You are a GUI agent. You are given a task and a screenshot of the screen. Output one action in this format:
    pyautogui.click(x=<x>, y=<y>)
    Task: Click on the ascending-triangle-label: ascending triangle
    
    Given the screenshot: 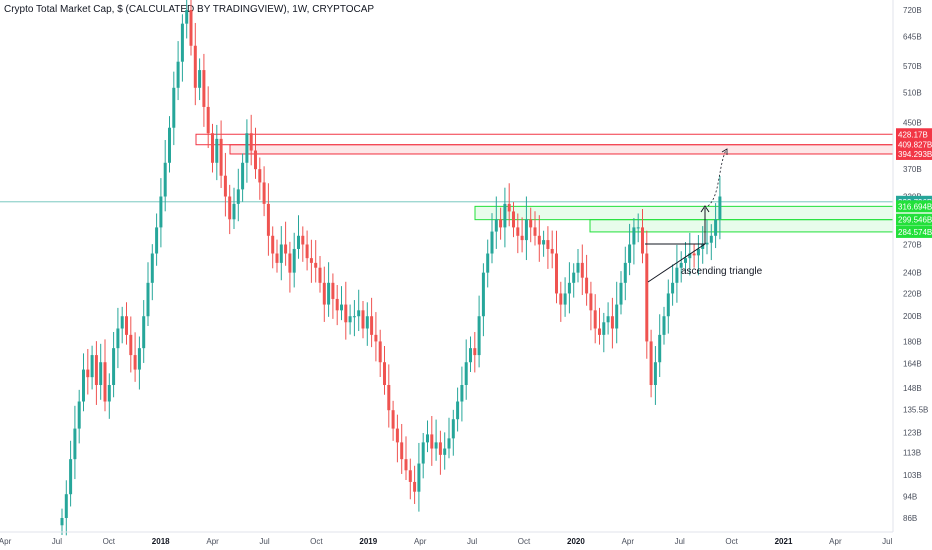 What is the action you would take?
    pyautogui.click(x=722, y=271)
    